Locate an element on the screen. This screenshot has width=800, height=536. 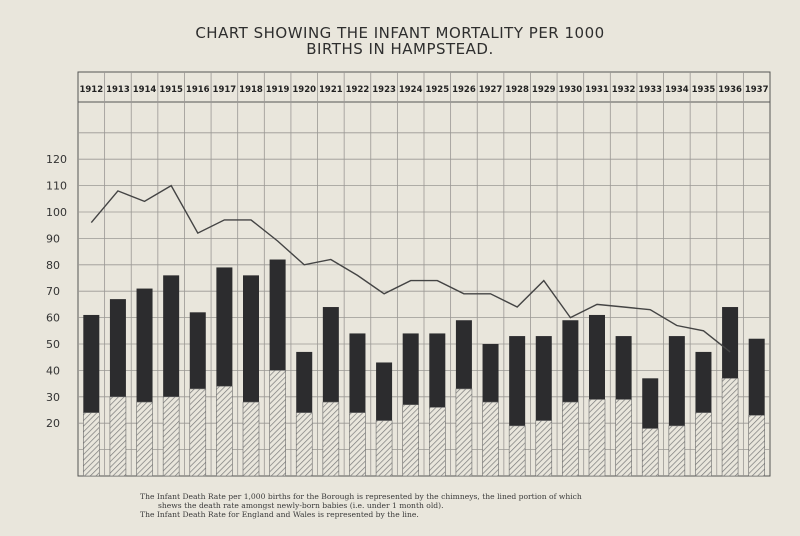
x-tick-label: 1922 is located at coordinates (358, 90).